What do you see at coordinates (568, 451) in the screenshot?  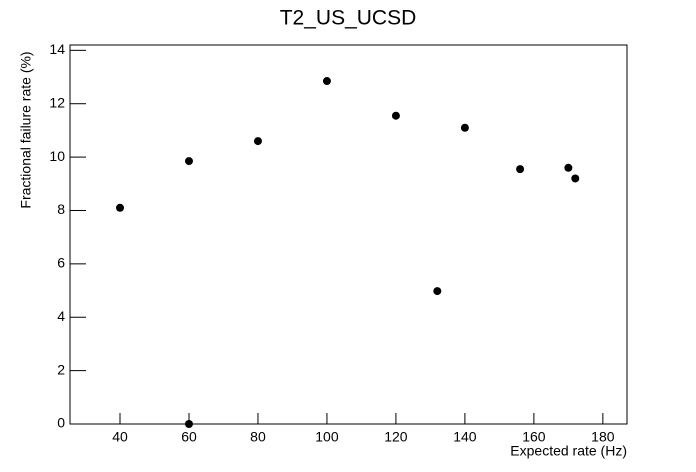 I see `x-axis-label: Expected rate (Hz)` at bounding box center [568, 451].